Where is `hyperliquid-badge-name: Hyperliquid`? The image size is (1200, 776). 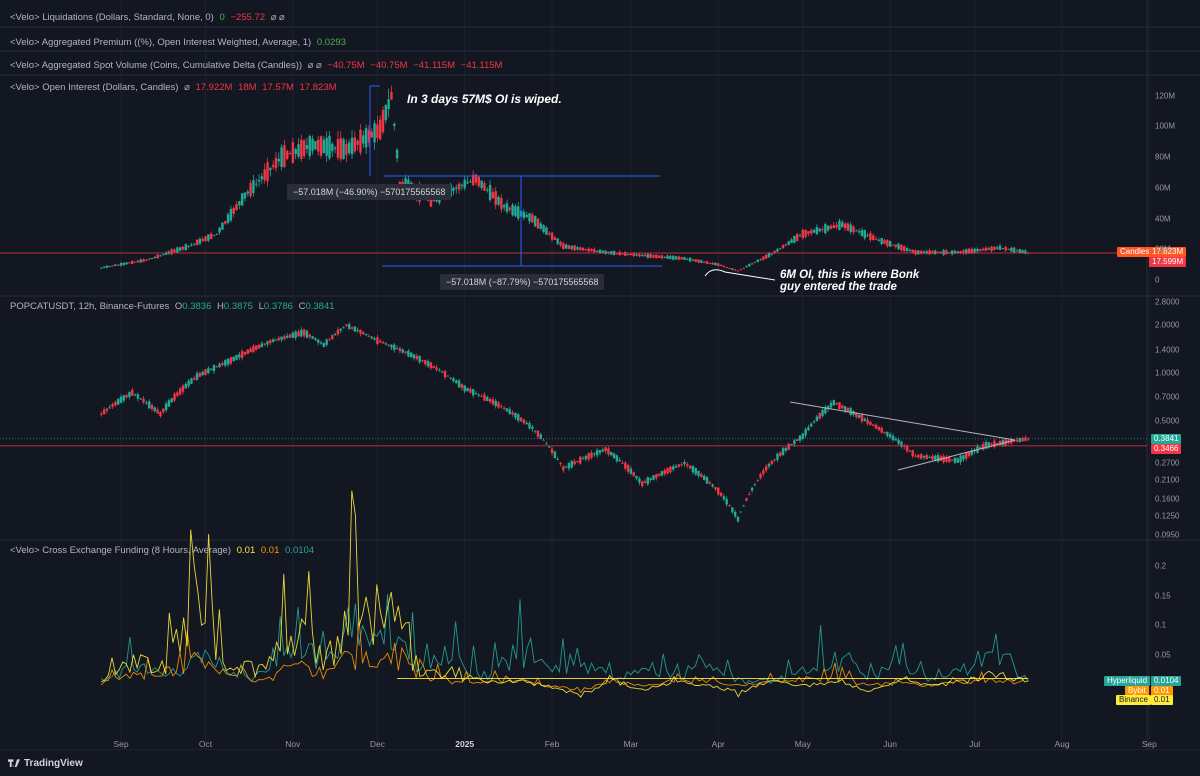 hyperliquid-badge-name: Hyperliquid is located at coordinates (1127, 681).